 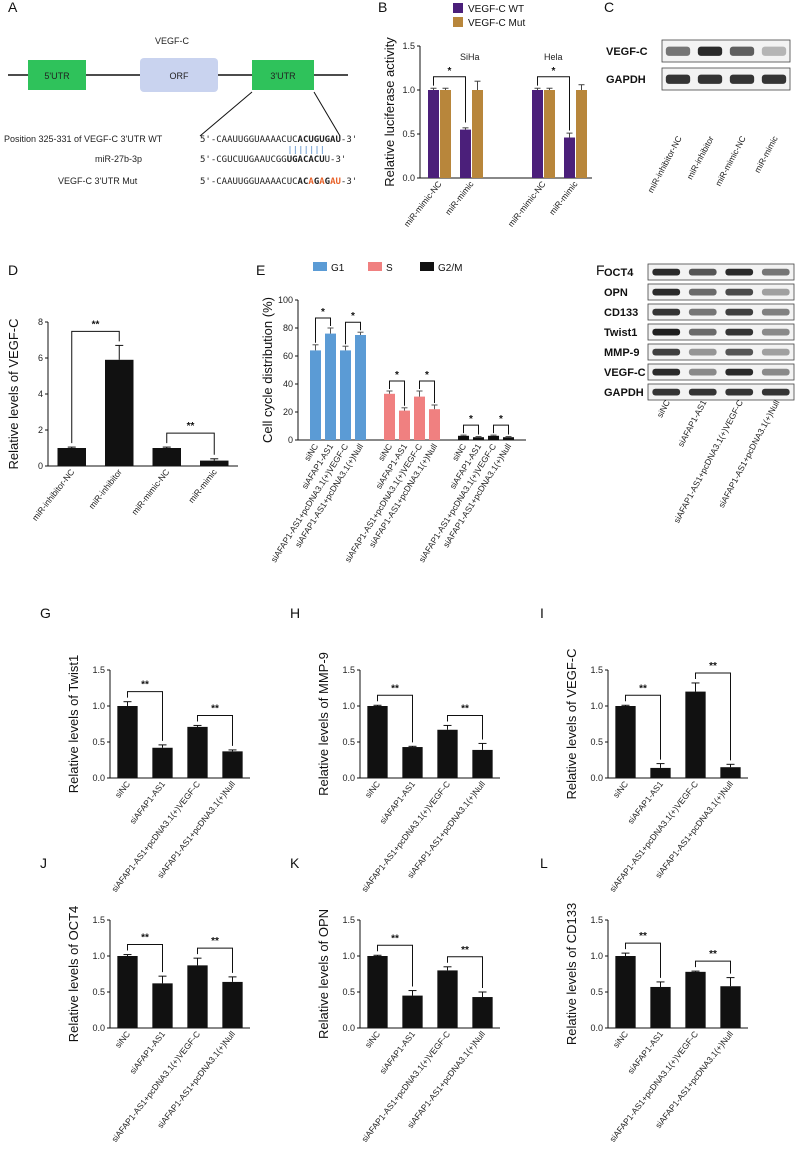 I want to click on blot-label: VEGF-C, so click(x=625, y=373).